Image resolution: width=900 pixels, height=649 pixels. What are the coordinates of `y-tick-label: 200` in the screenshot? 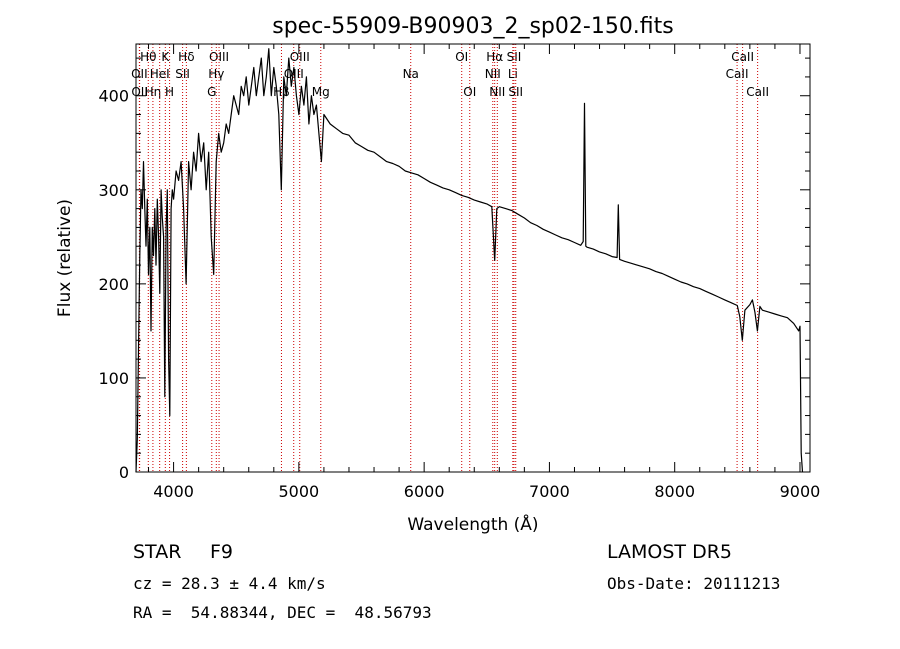 It's located at (113, 284).